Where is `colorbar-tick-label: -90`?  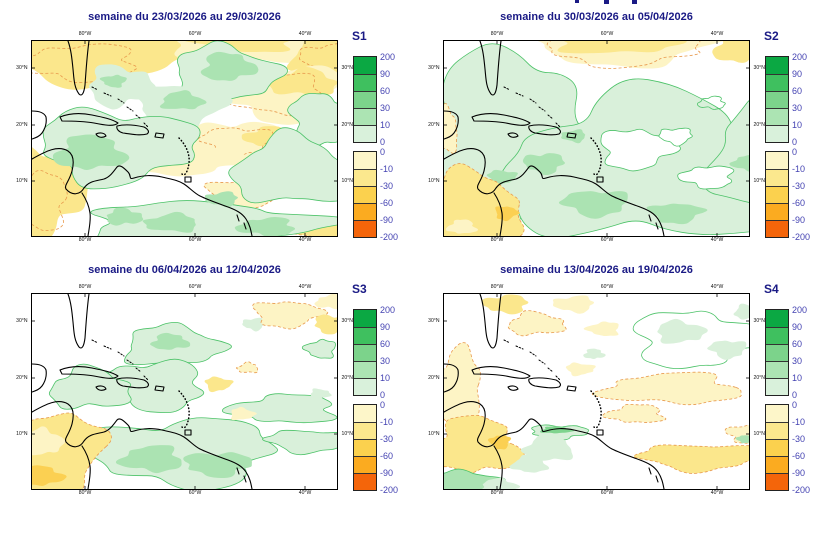 colorbar-tick-label: -90 is located at coordinates (799, 220).